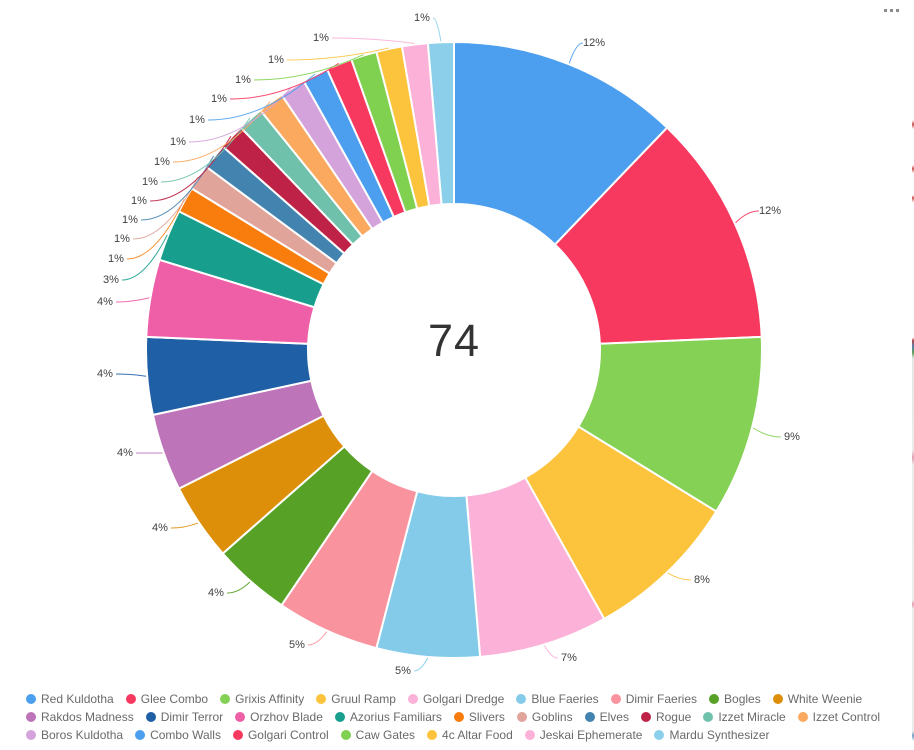  Describe the element at coordinates (243, 80) in the screenshot. I see `percent-label-caw-gates: 1%` at that location.